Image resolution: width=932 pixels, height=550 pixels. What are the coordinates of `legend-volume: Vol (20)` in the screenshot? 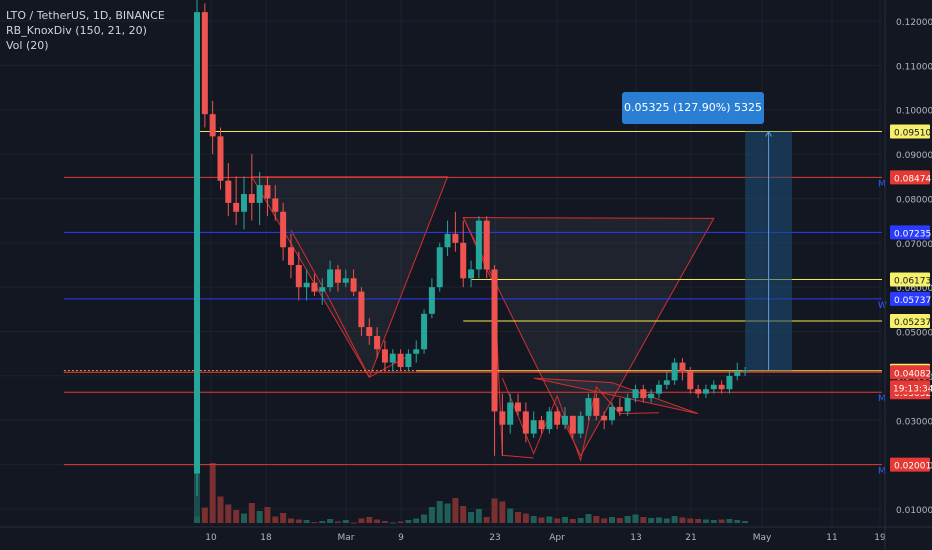 It's located at (27, 45).